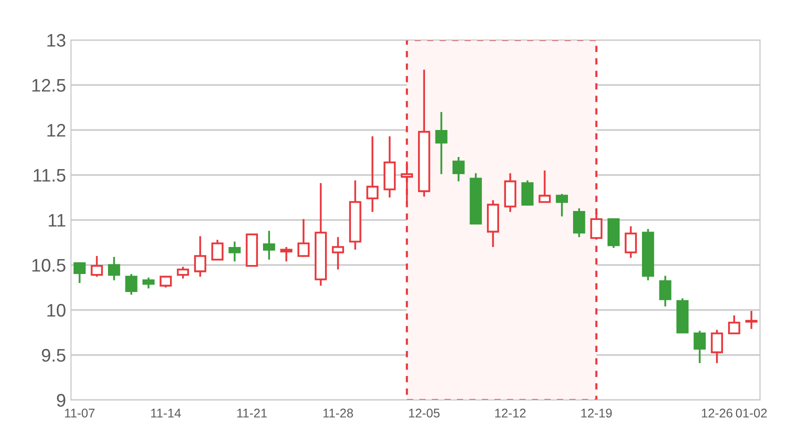 The image size is (800, 440). What do you see at coordinates (596, 413) in the screenshot?
I see `x-tick-label: 12-19` at bounding box center [596, 413].